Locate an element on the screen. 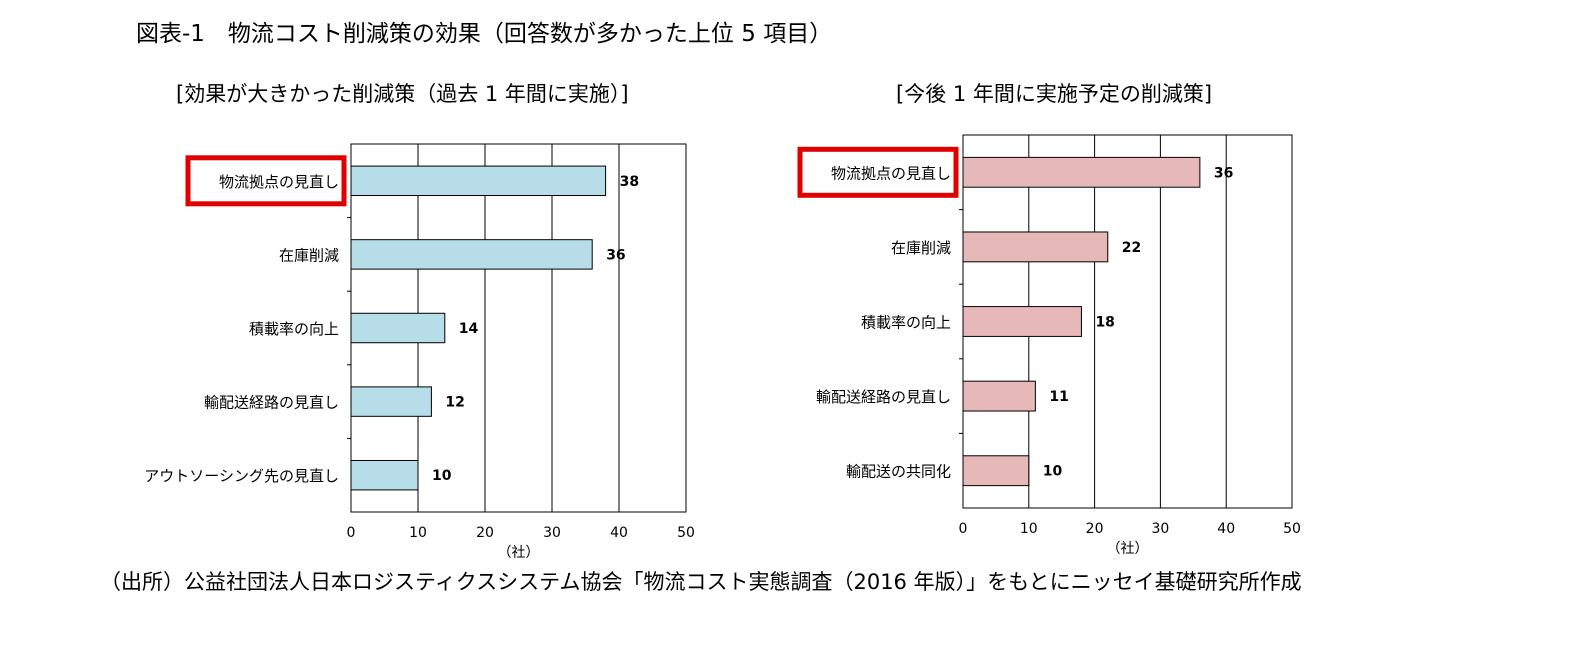 The width and height of the screenshot is (1576, 664). right-x-tick-label: 40 is located at coordinates (1226, 529).